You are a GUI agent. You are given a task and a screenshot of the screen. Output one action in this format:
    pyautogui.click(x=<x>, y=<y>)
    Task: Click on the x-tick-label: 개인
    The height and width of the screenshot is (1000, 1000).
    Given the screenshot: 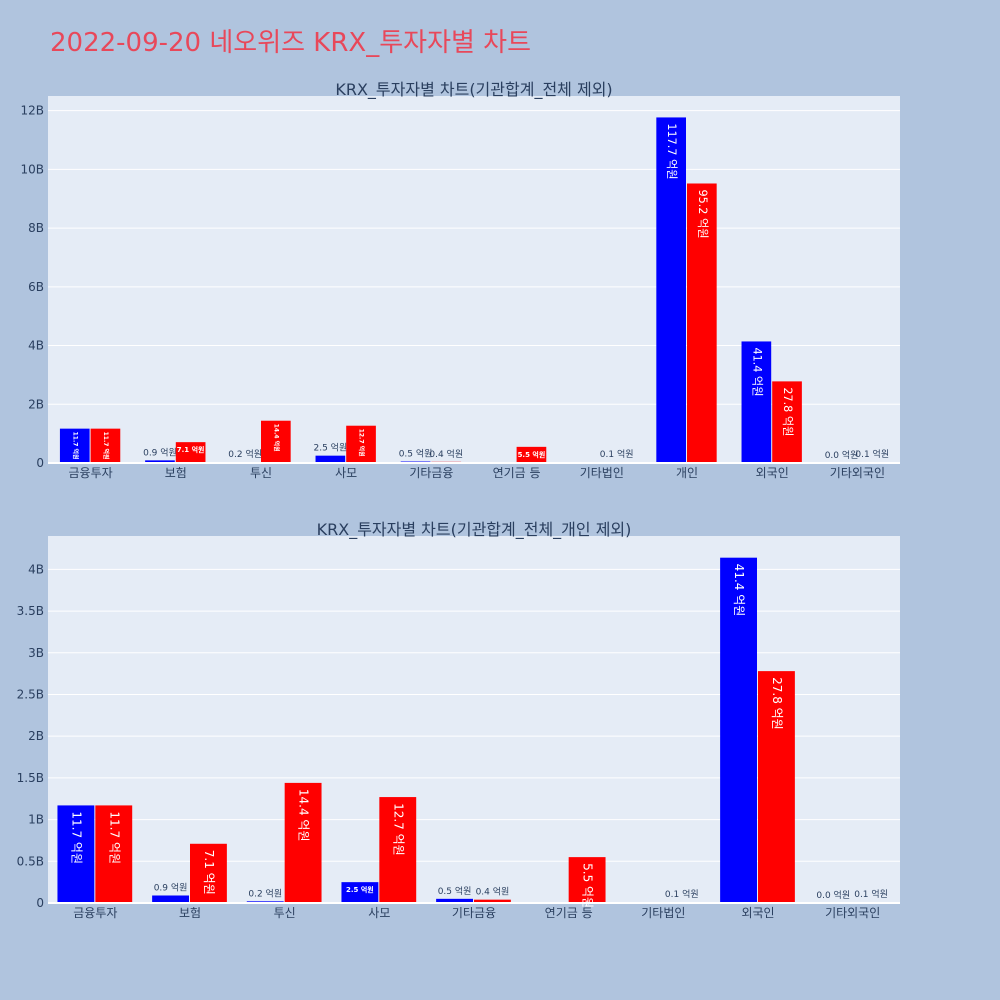 What is the action you would take?
    pyautogui.click(x=687, y=473)
    